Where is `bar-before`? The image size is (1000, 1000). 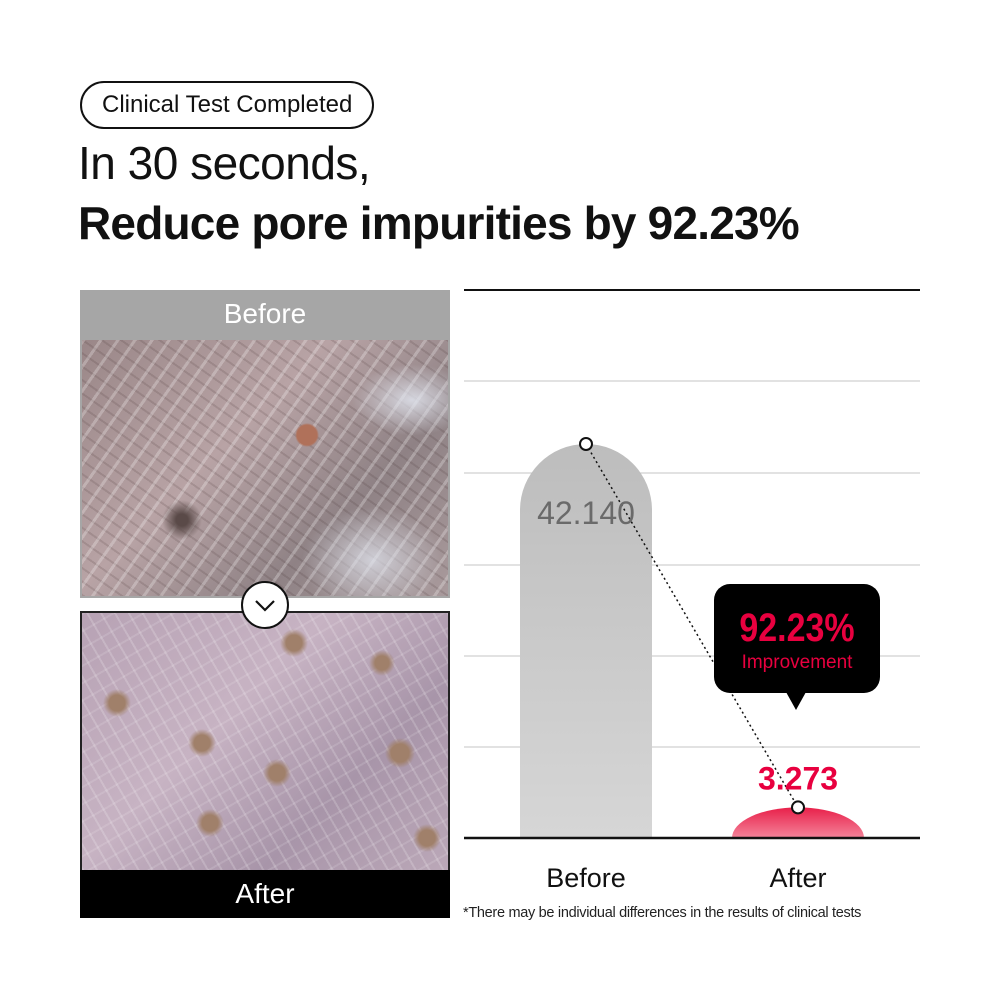
bar-before is located at coordinates (586, 641).